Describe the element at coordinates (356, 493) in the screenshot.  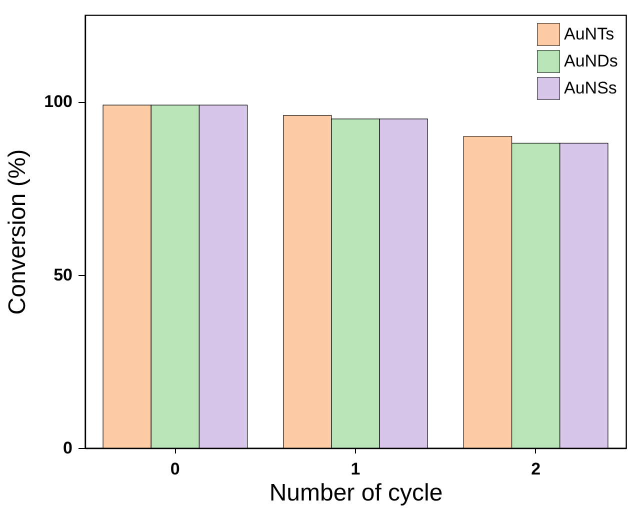
I see `x-axis-title: Number of cycle` at that location.